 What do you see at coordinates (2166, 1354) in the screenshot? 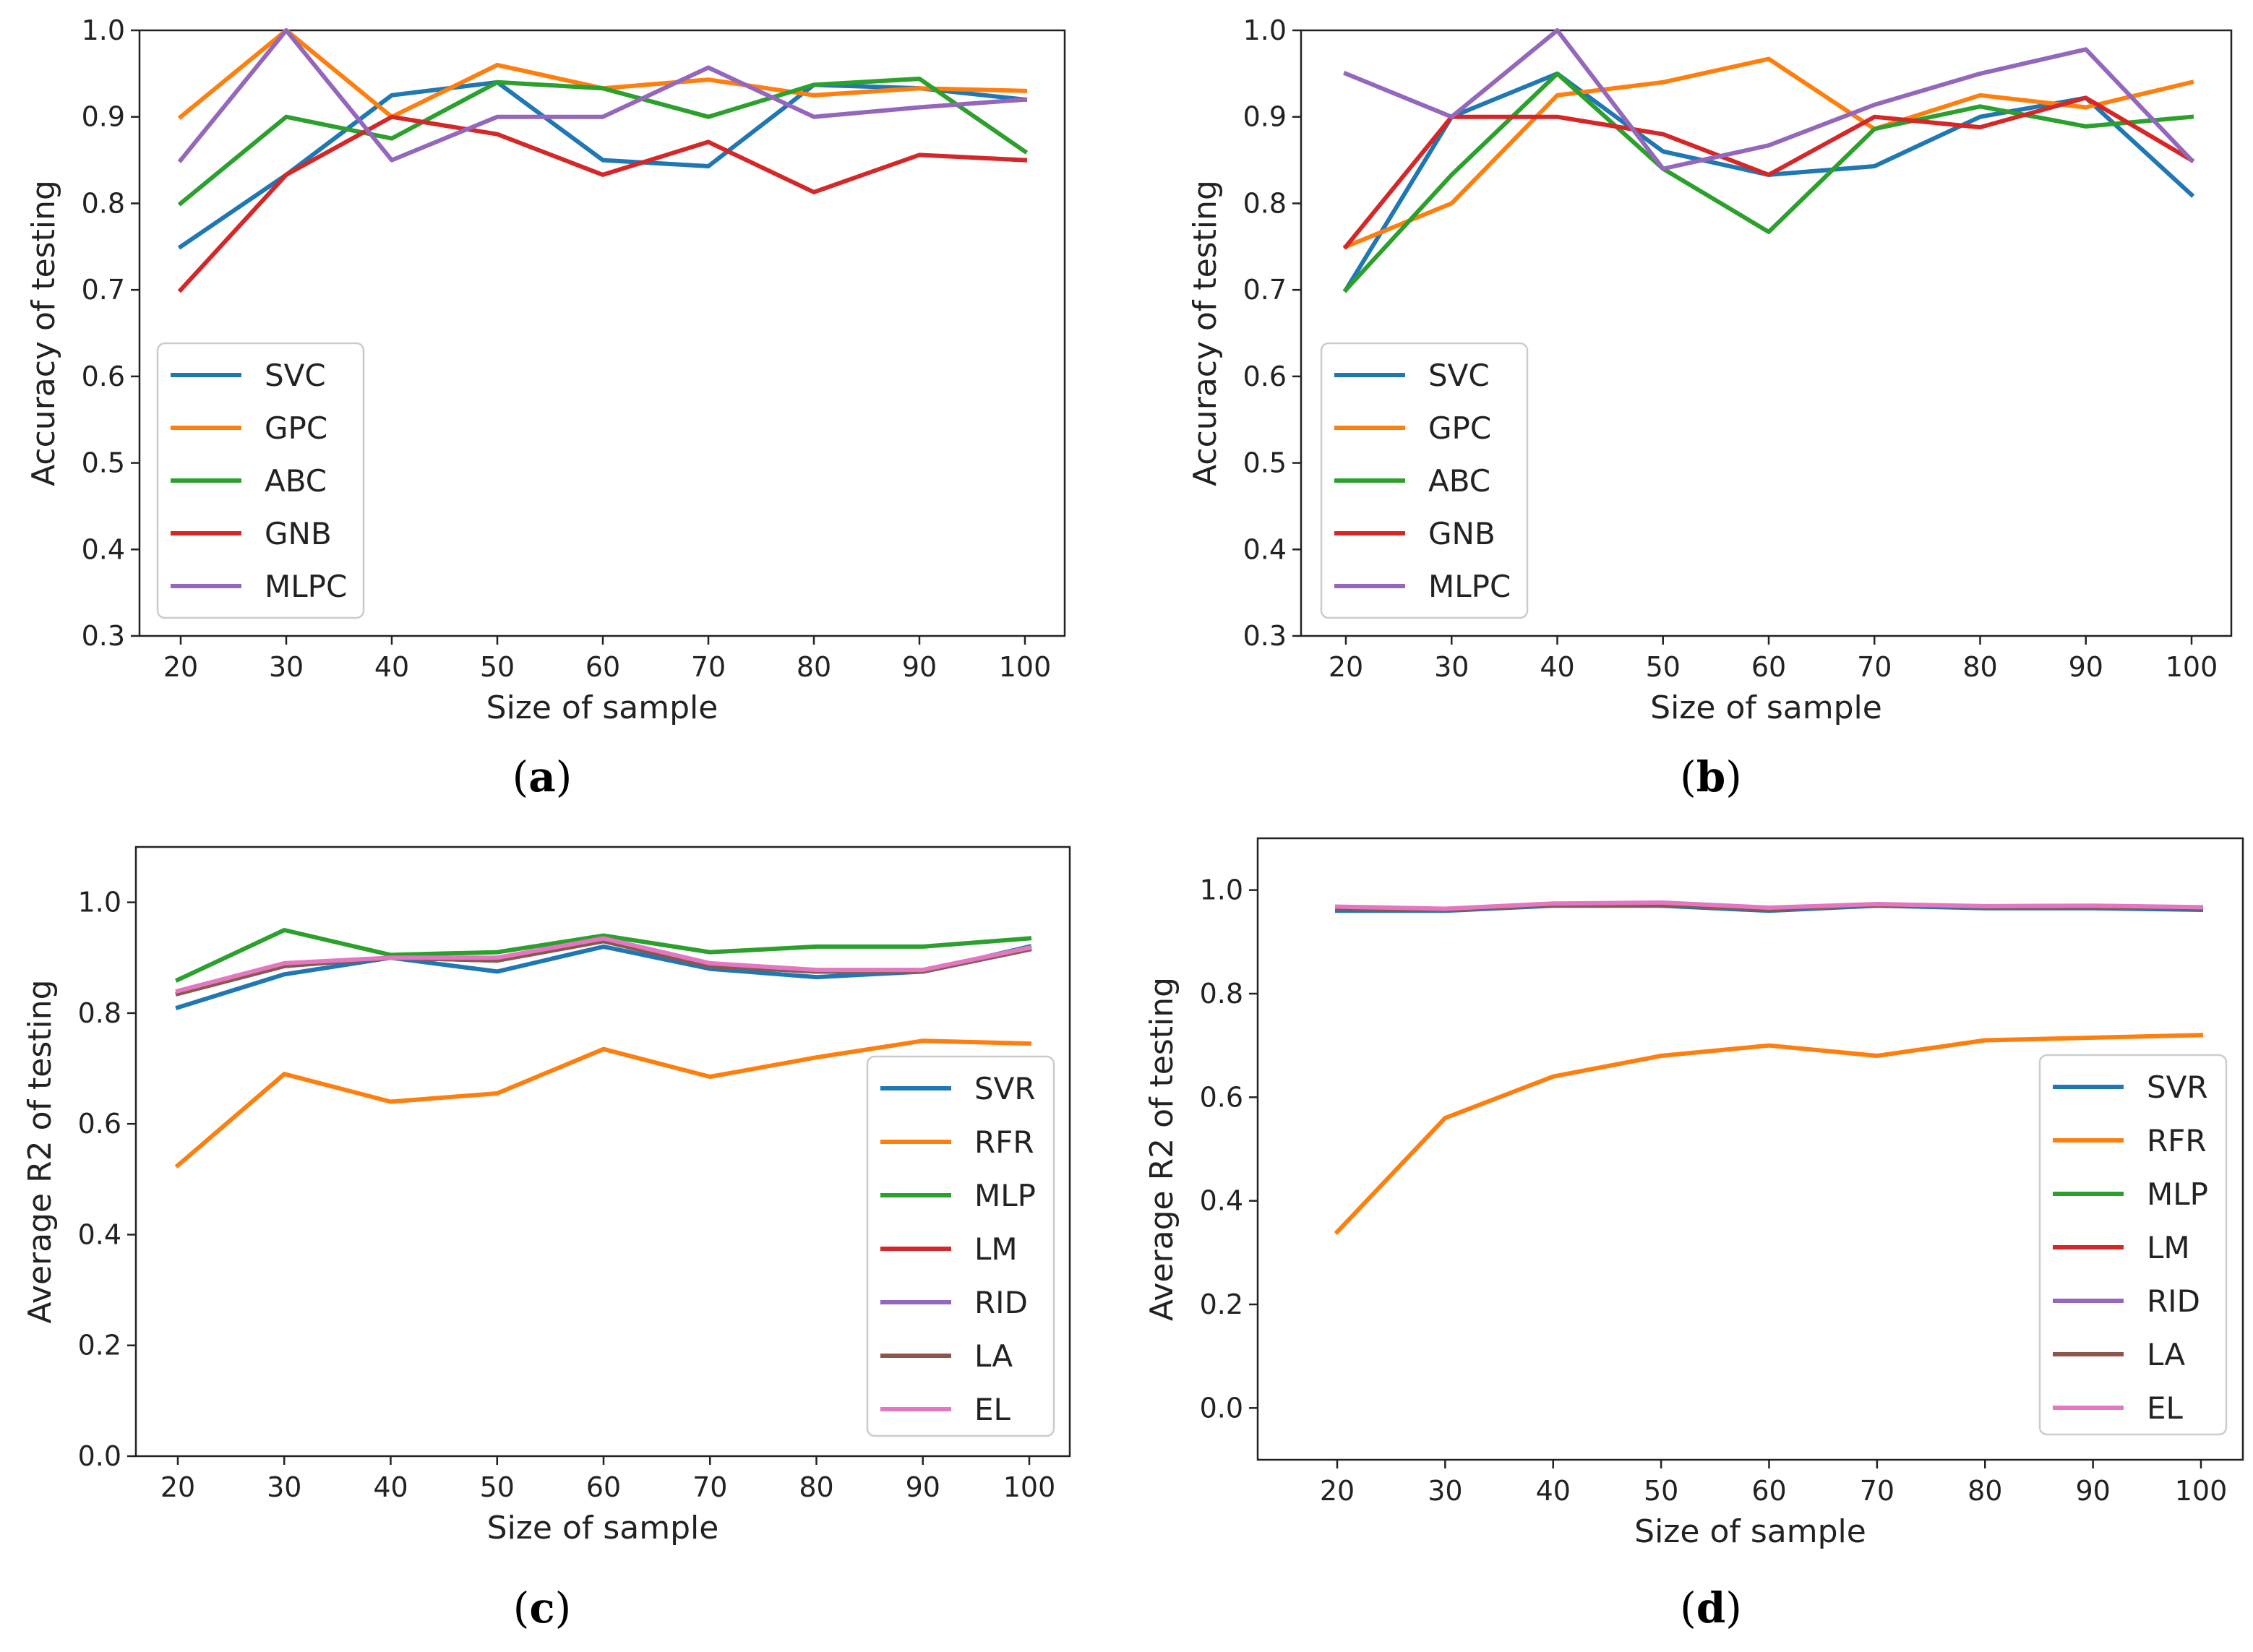
I see `legend-label-la: LA` at bounding box center [2166, 1354].